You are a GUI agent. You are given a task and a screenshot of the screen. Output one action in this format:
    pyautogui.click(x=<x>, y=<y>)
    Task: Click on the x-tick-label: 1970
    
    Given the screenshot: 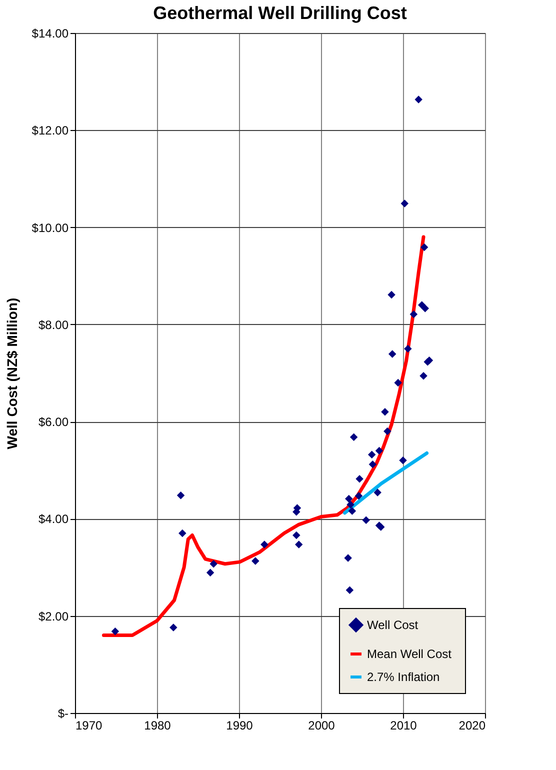 What is the action you would take?
    pyautogui.click(x=89, y=725)
    